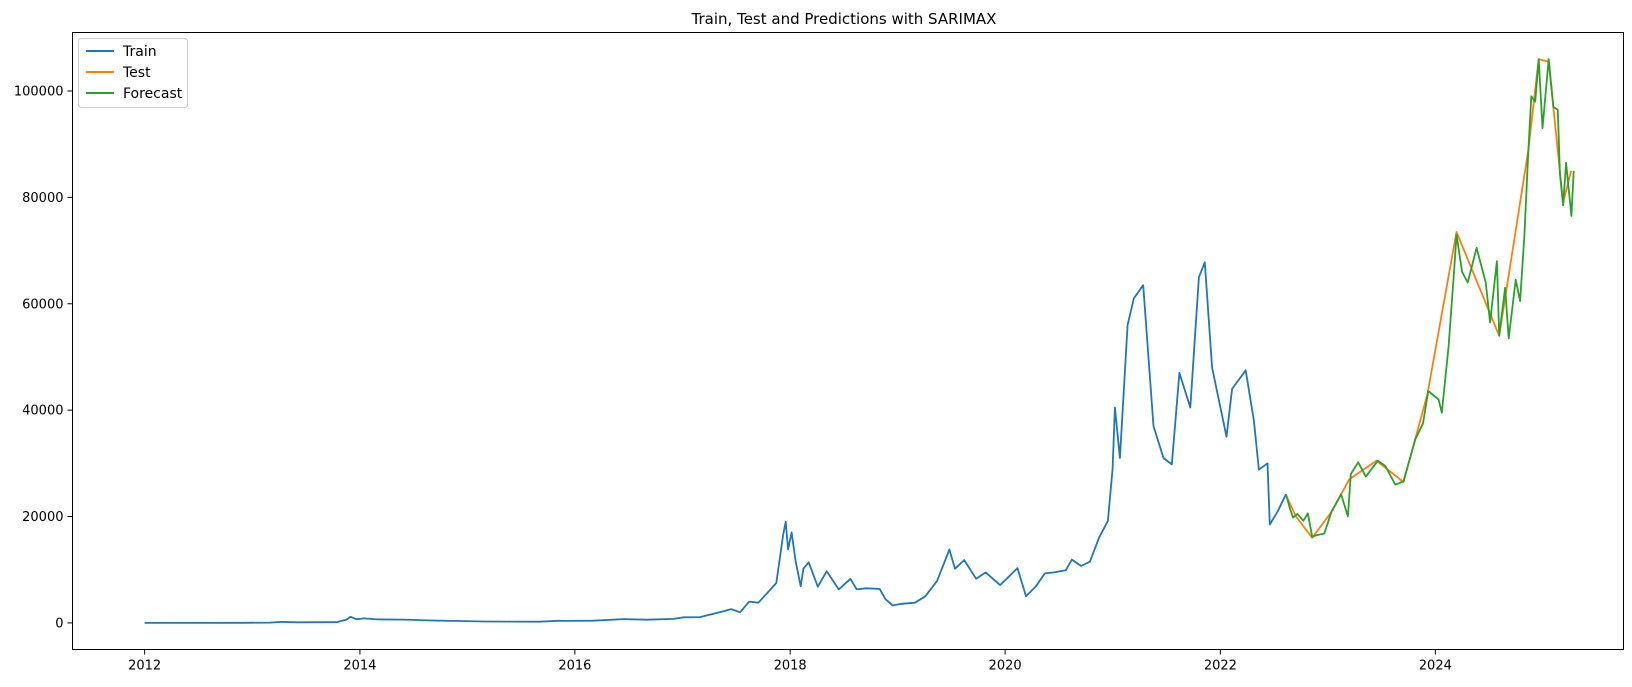  Describe the element at coordinates (1430, 298) in the screenshot. I see `series-line-forecast` at that location.